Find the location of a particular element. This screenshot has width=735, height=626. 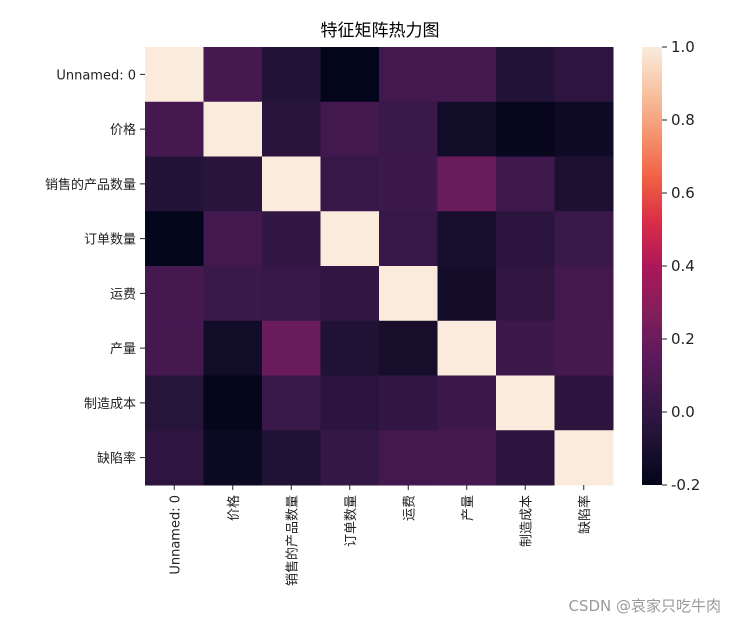

watermark: CSDN @哀家只吃牛肉 is located at coordinates (644, 606).